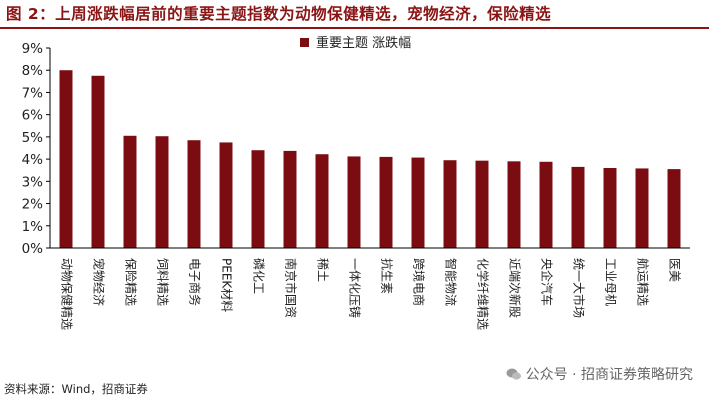 Image resolution: width=709 pixels, height=400 pixels. Describe the element at coordinates (387, 276) in the screenshot. I see `x-tick-label: 抗生素` at that location.